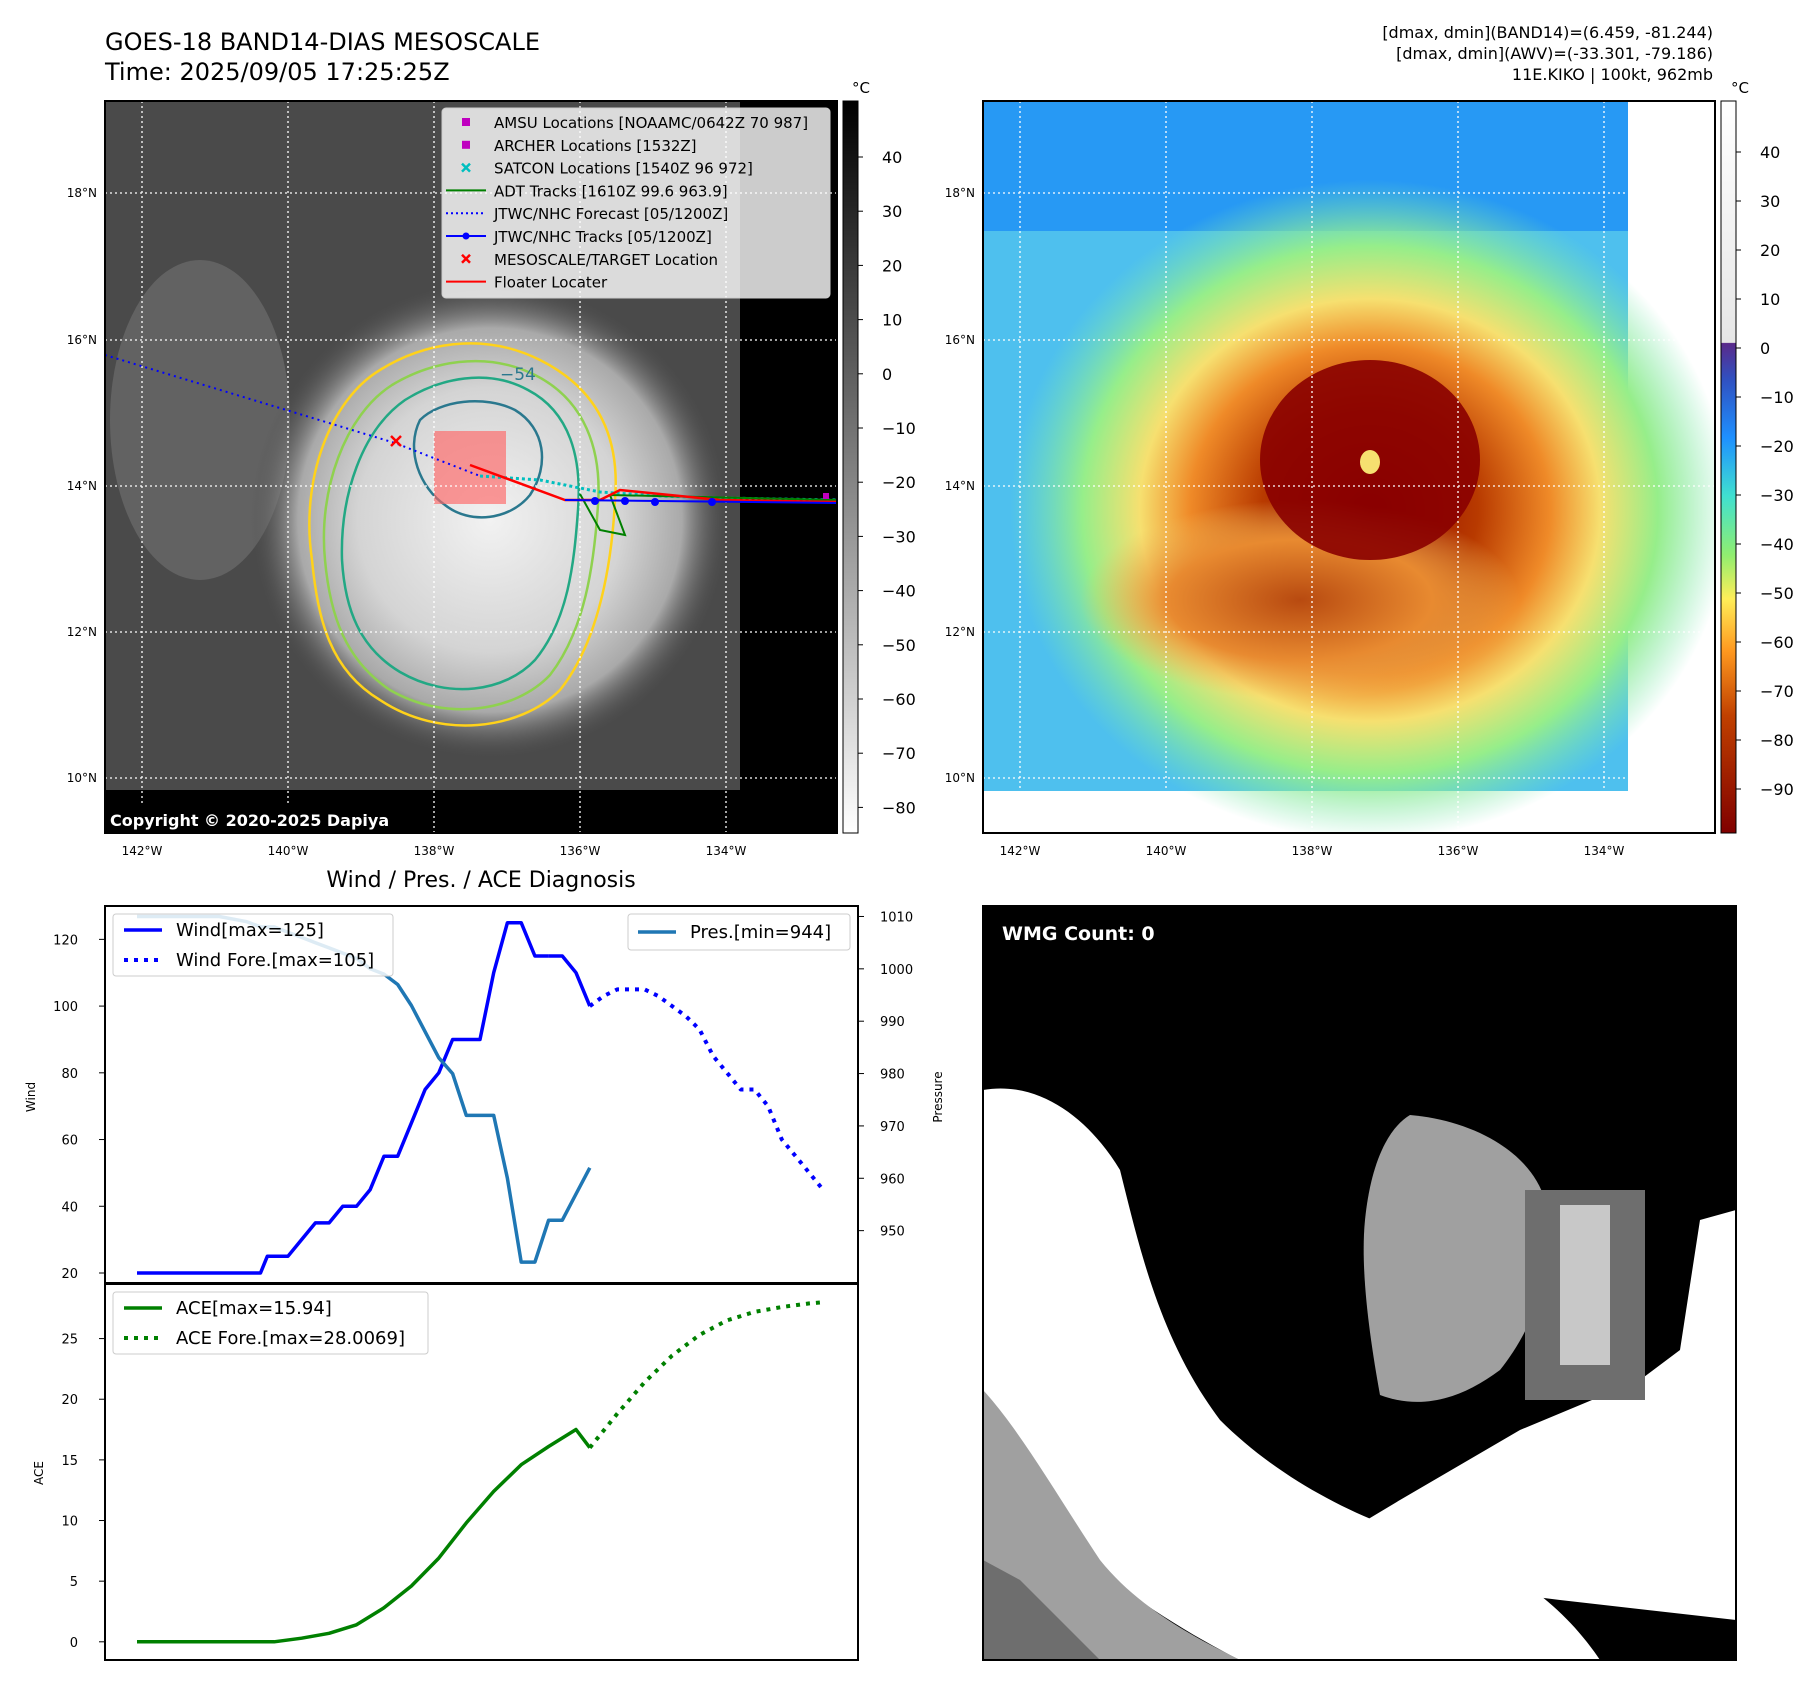 This screenshot has height=1694, width=1797. Describe the element at coordinates (518, 375) in the screenshot. I see `contour-label: −54` at that location.